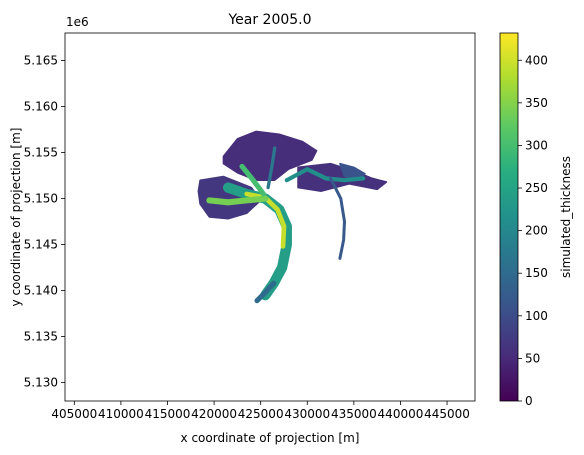  Describe the element at coordinates (307, 414) in the screenshot. I see `x-tick-label: 430000` at that location.